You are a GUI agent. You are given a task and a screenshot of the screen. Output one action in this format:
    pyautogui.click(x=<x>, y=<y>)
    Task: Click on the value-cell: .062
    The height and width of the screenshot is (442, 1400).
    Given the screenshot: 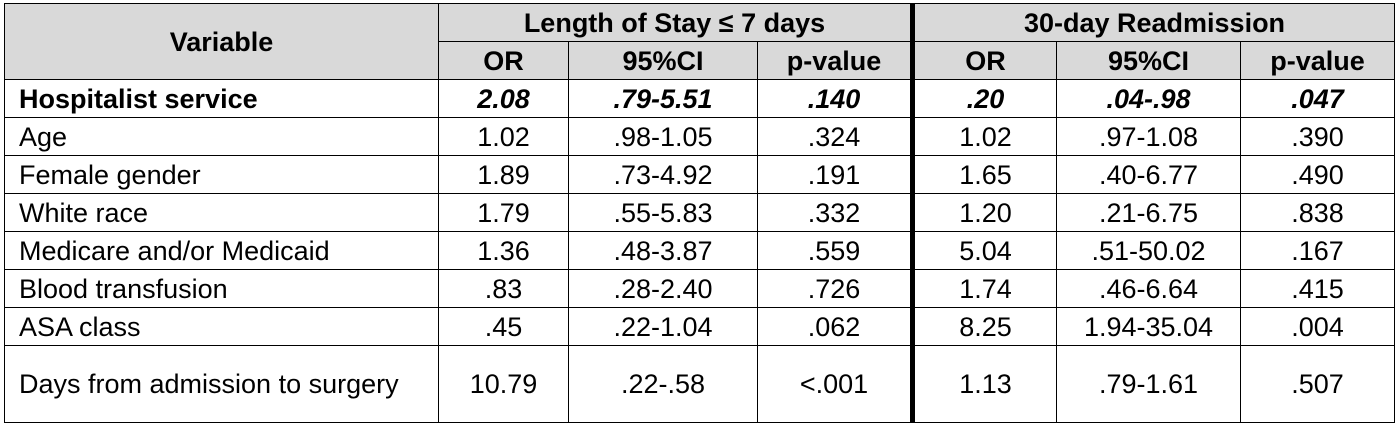 What is the action you would take?
    pyautogui.click(x=835, y=326)
    